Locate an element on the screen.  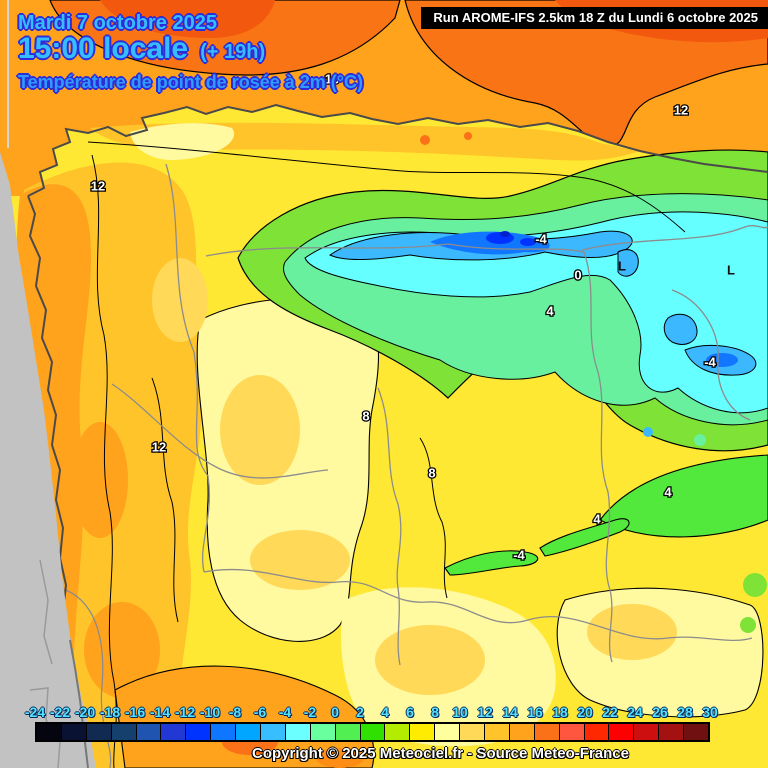
scale-tick-label: -18 is located at coordinates (110, 712).